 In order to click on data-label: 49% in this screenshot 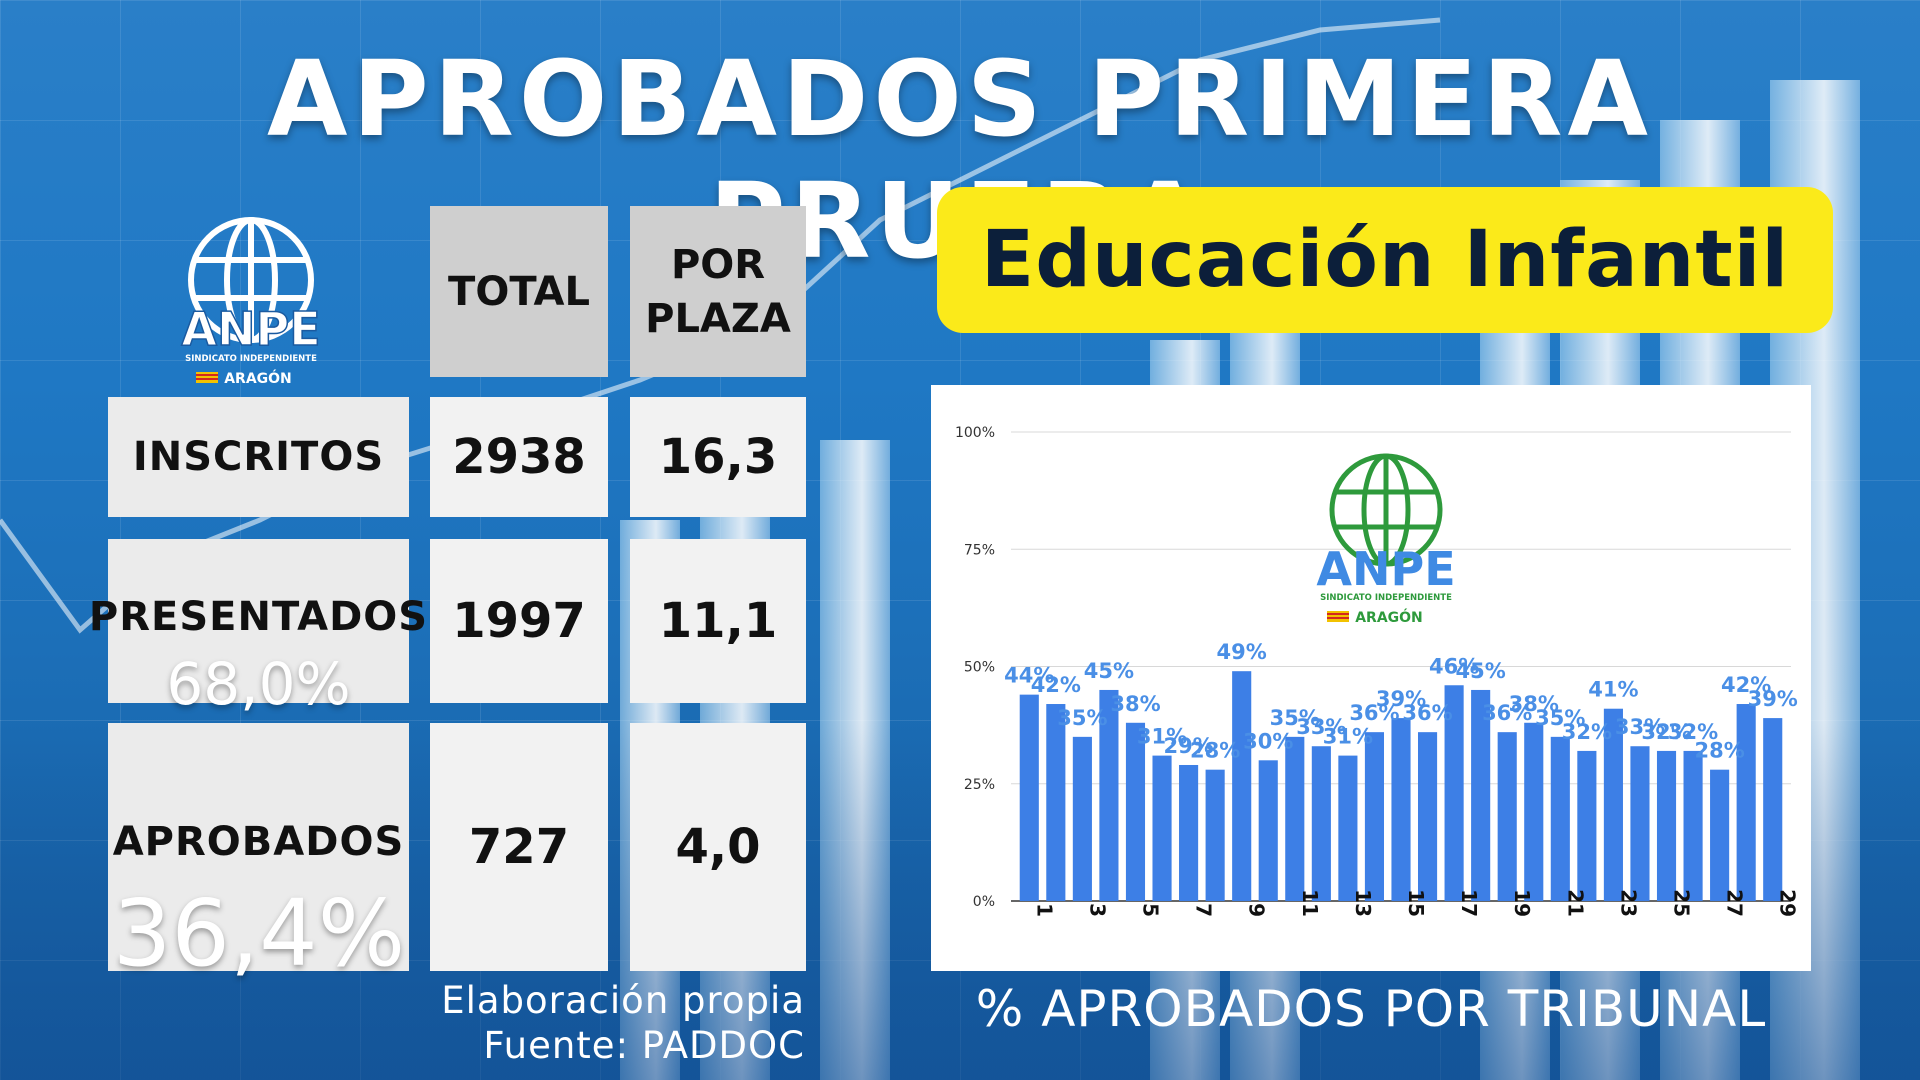, I will do `click(1242, 652)`.